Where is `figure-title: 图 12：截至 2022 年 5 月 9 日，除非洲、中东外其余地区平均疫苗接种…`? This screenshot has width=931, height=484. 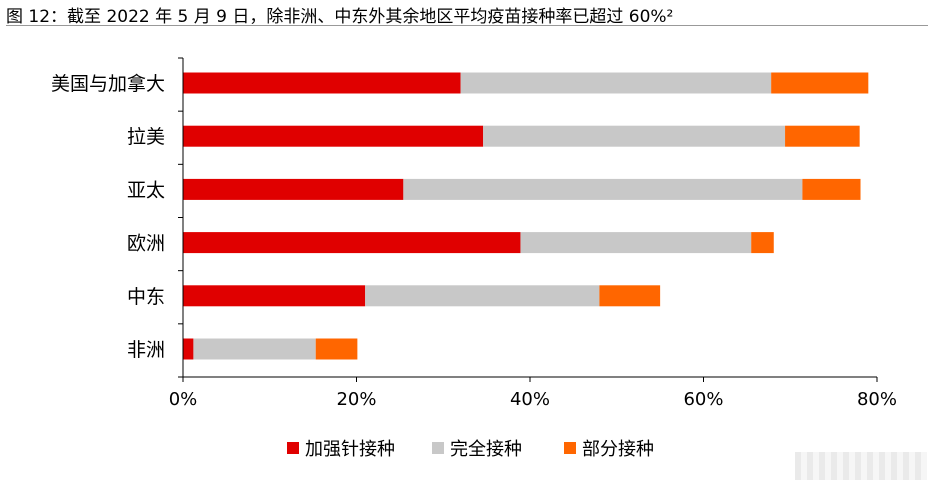 figure-title: 图 12：截至 2022 年 5 月 9 日，除非洲、中东外其余地区平均疫苗接种… is located at coordinates (340, 17).